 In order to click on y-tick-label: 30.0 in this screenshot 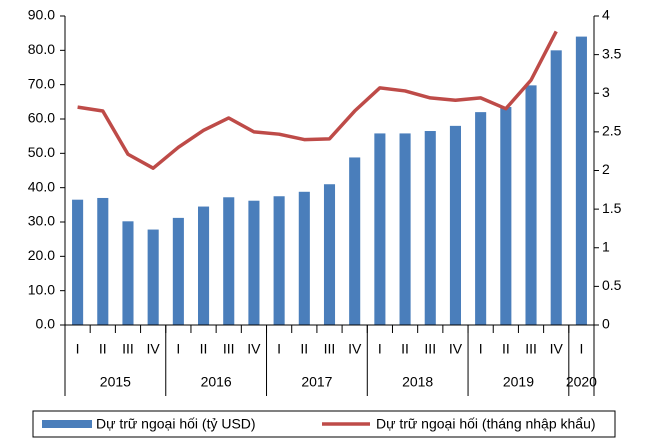, I will do `click(41, 221)`.